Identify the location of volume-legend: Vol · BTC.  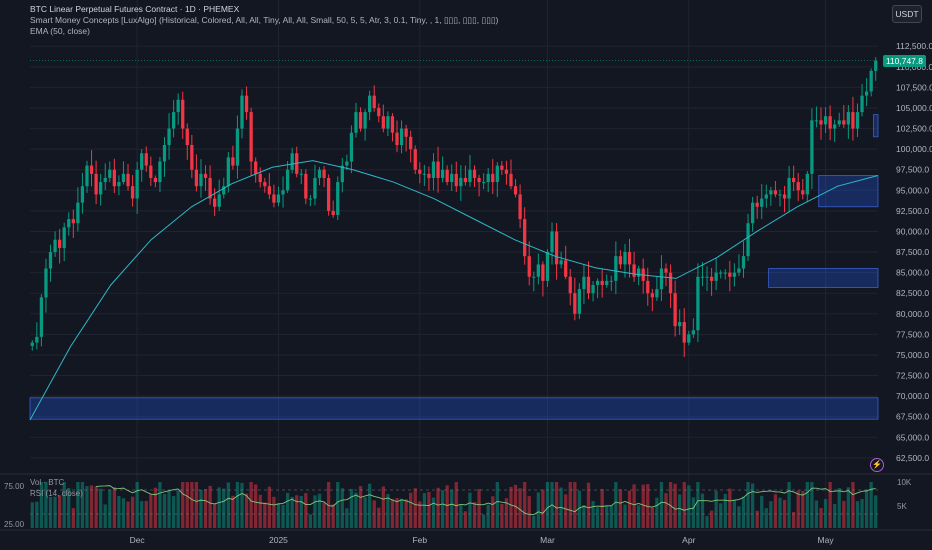
(47, 482).